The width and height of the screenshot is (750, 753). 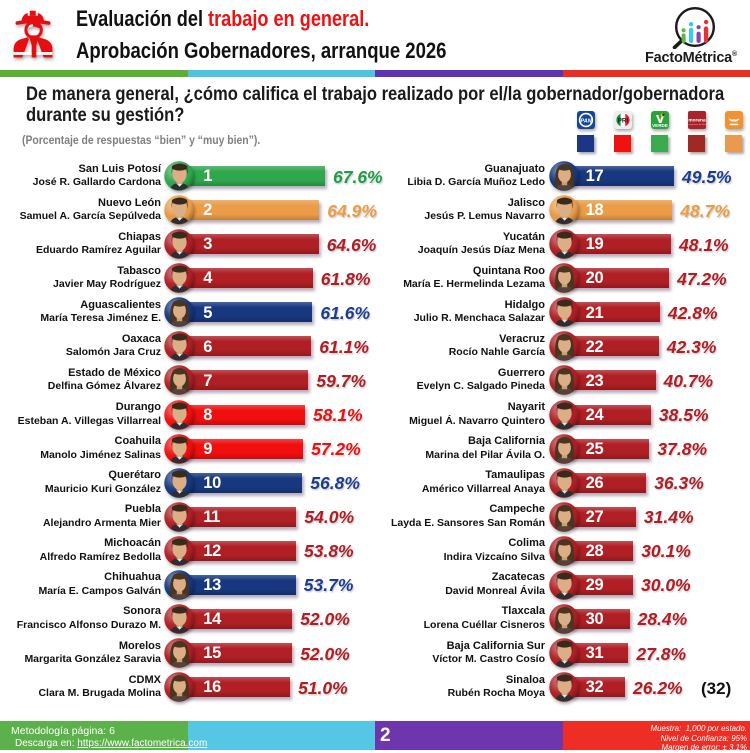 What do you see at coordinates (660, 125) in the screenshot?
I see `svg-text: VERDE` at bounding box center [660, 125].